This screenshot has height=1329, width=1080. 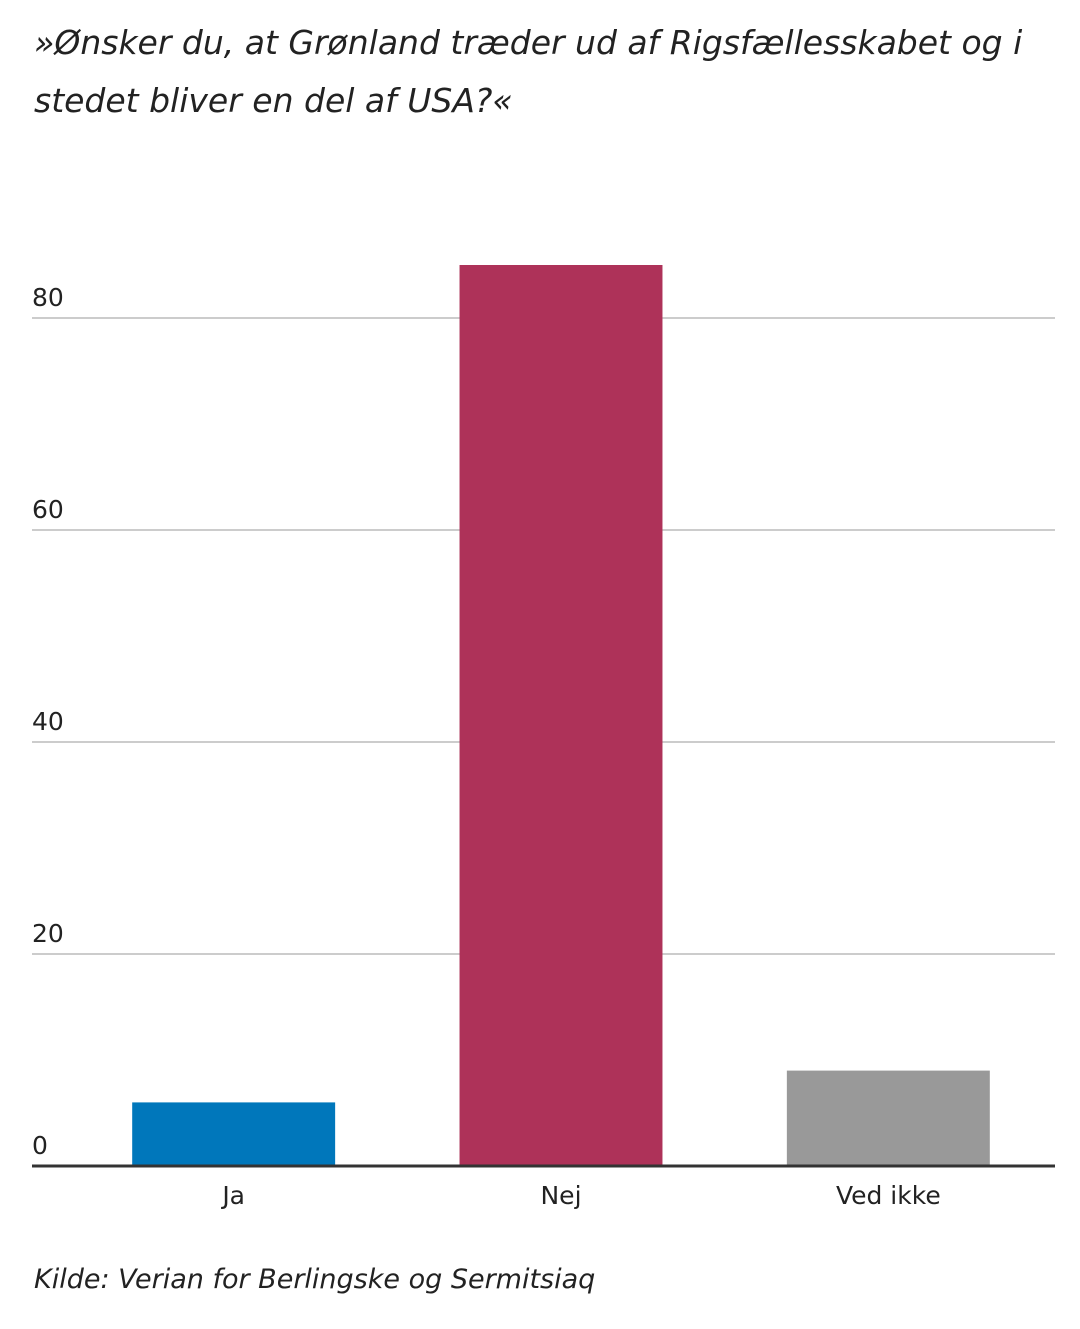 I want to click on x-tick-label: Nej, so click(x=560, y=1195).